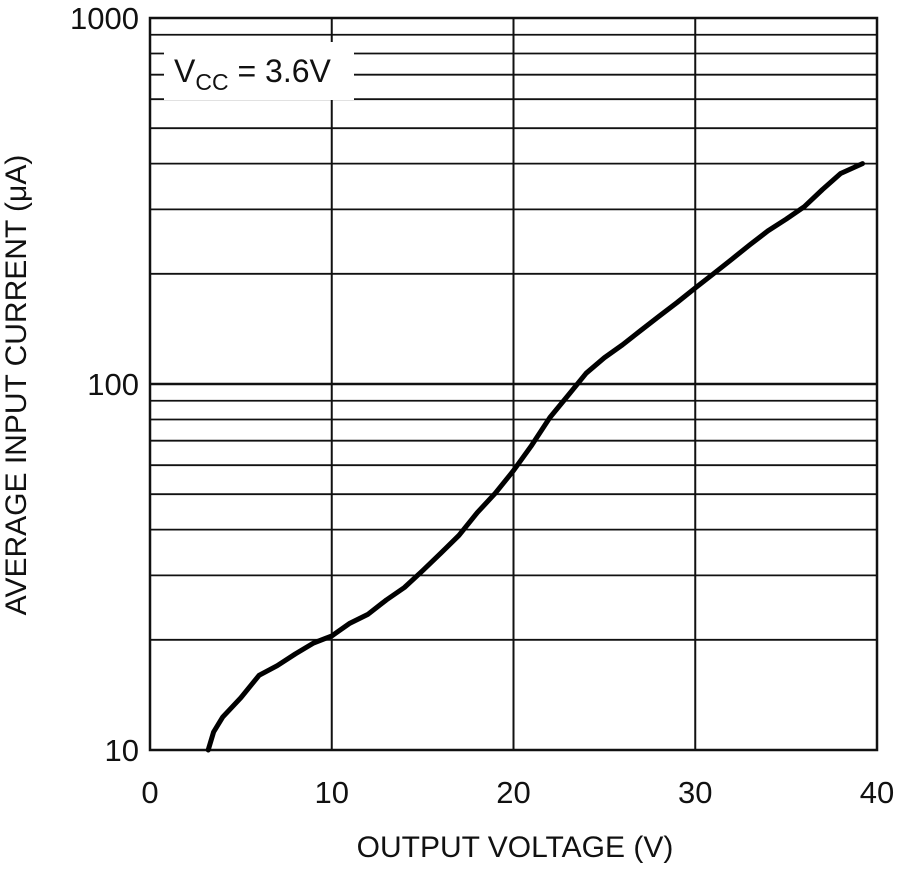 This screenshot has width=900, height=873. Describe the element at coordinates (149, 792) in the screenshot. I see `x-tick-label: 0` at that location.